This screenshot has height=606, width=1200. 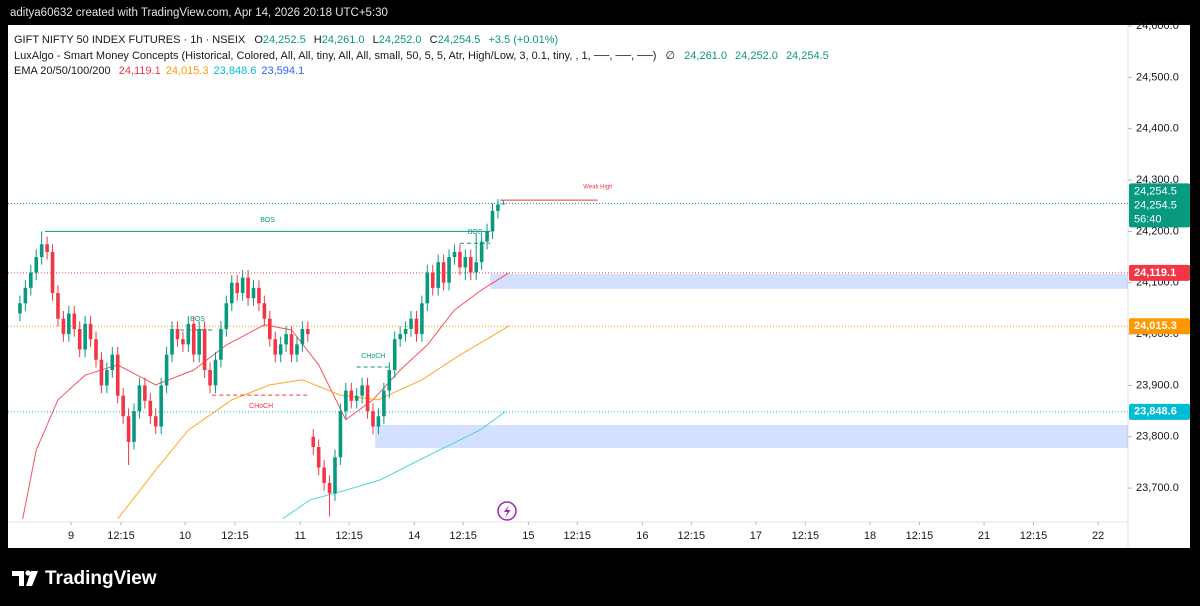 I want to click on x-tick-label: 16, so click(x=642, y=536).